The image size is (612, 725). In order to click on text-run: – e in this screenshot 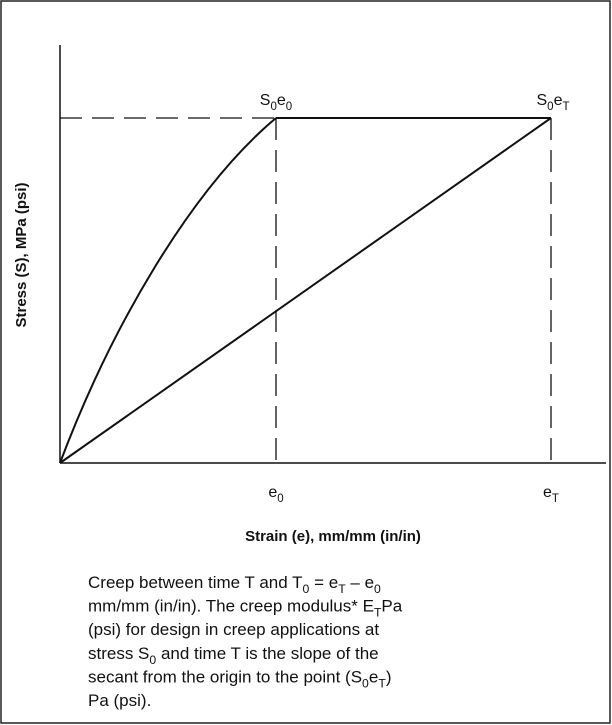, I will do `click(360, 582)`.